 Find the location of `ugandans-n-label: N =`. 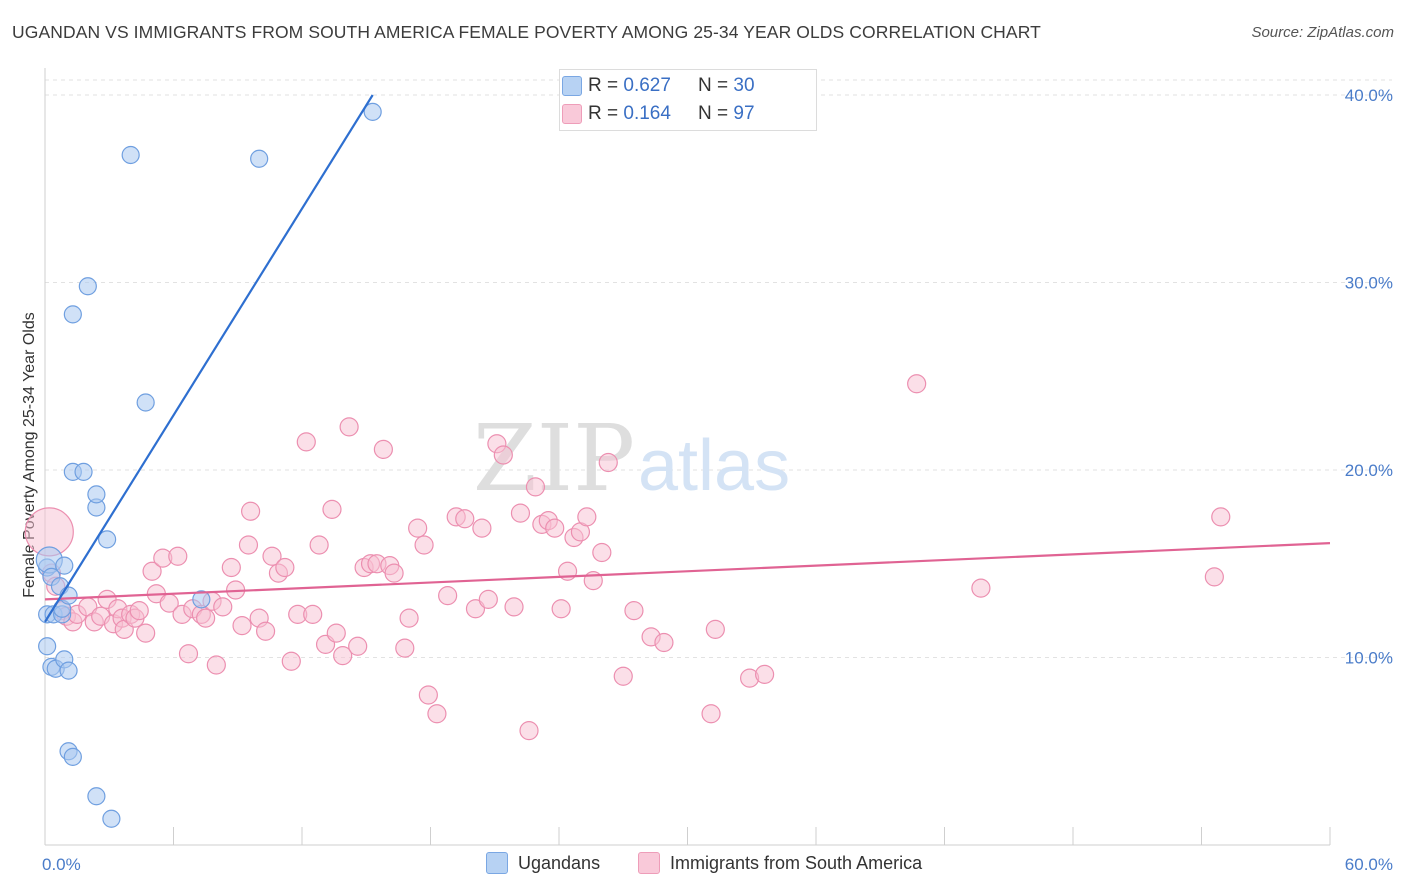

ugandans-n-label: N = is located at coordinates (716, 85).